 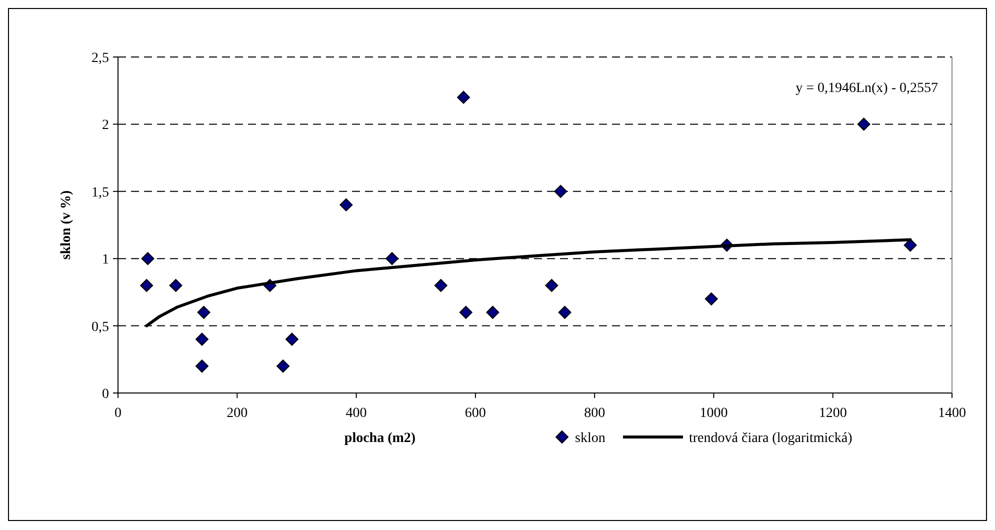 I want to click on y-axis-title: sklon (v %), so click(x=66, y=225).